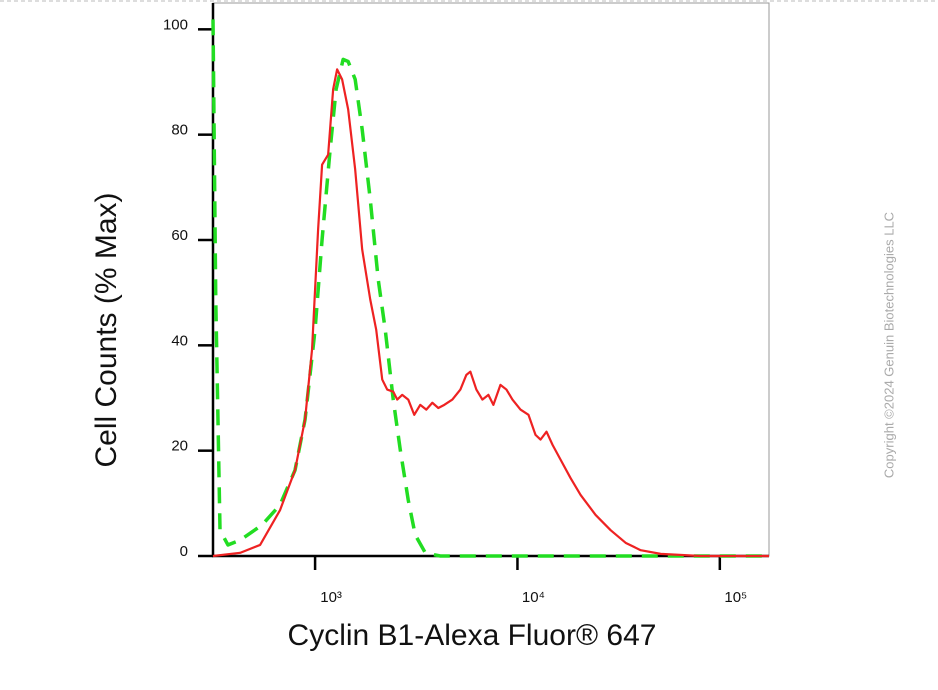 The height and width of the screenshot is (690, 938). What do you see at coordinates (106, 329) in the screenshot?
I see `y-axis-label: Cell Counts (% Max)` at bounding box center [106, 329].